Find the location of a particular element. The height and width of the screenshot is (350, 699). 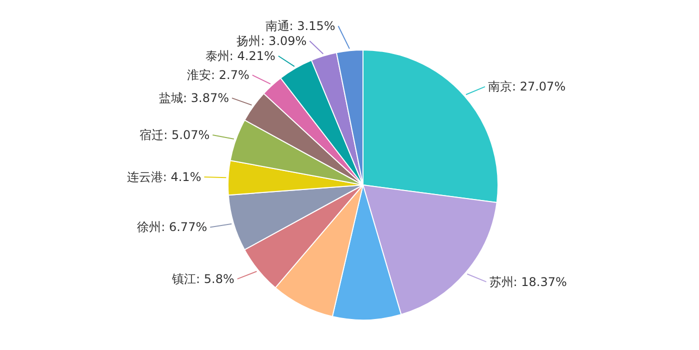

slice-label: 连云港: 4.1% is located at coordinates (164, 177).